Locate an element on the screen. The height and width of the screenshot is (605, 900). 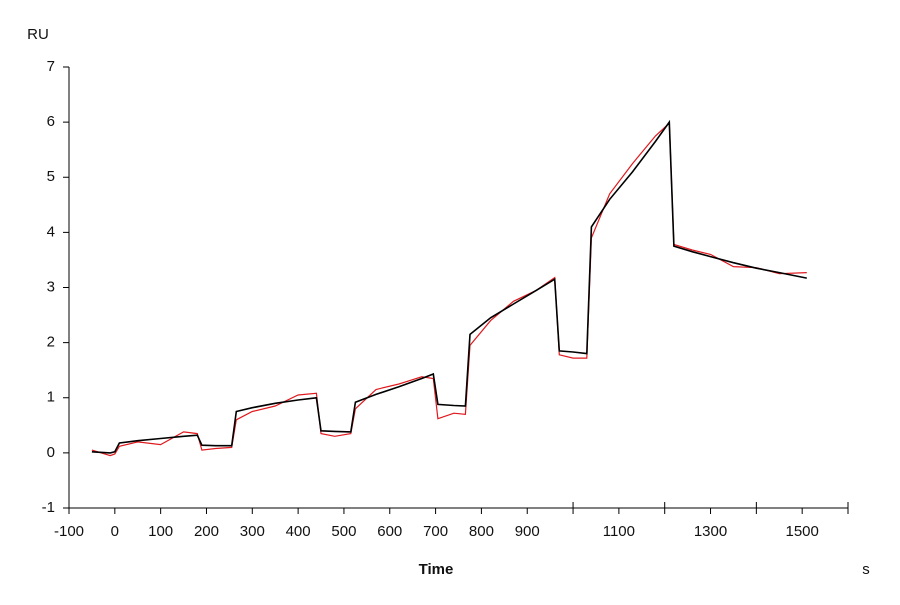
x-unit: s is located at coordinates (866, 569).